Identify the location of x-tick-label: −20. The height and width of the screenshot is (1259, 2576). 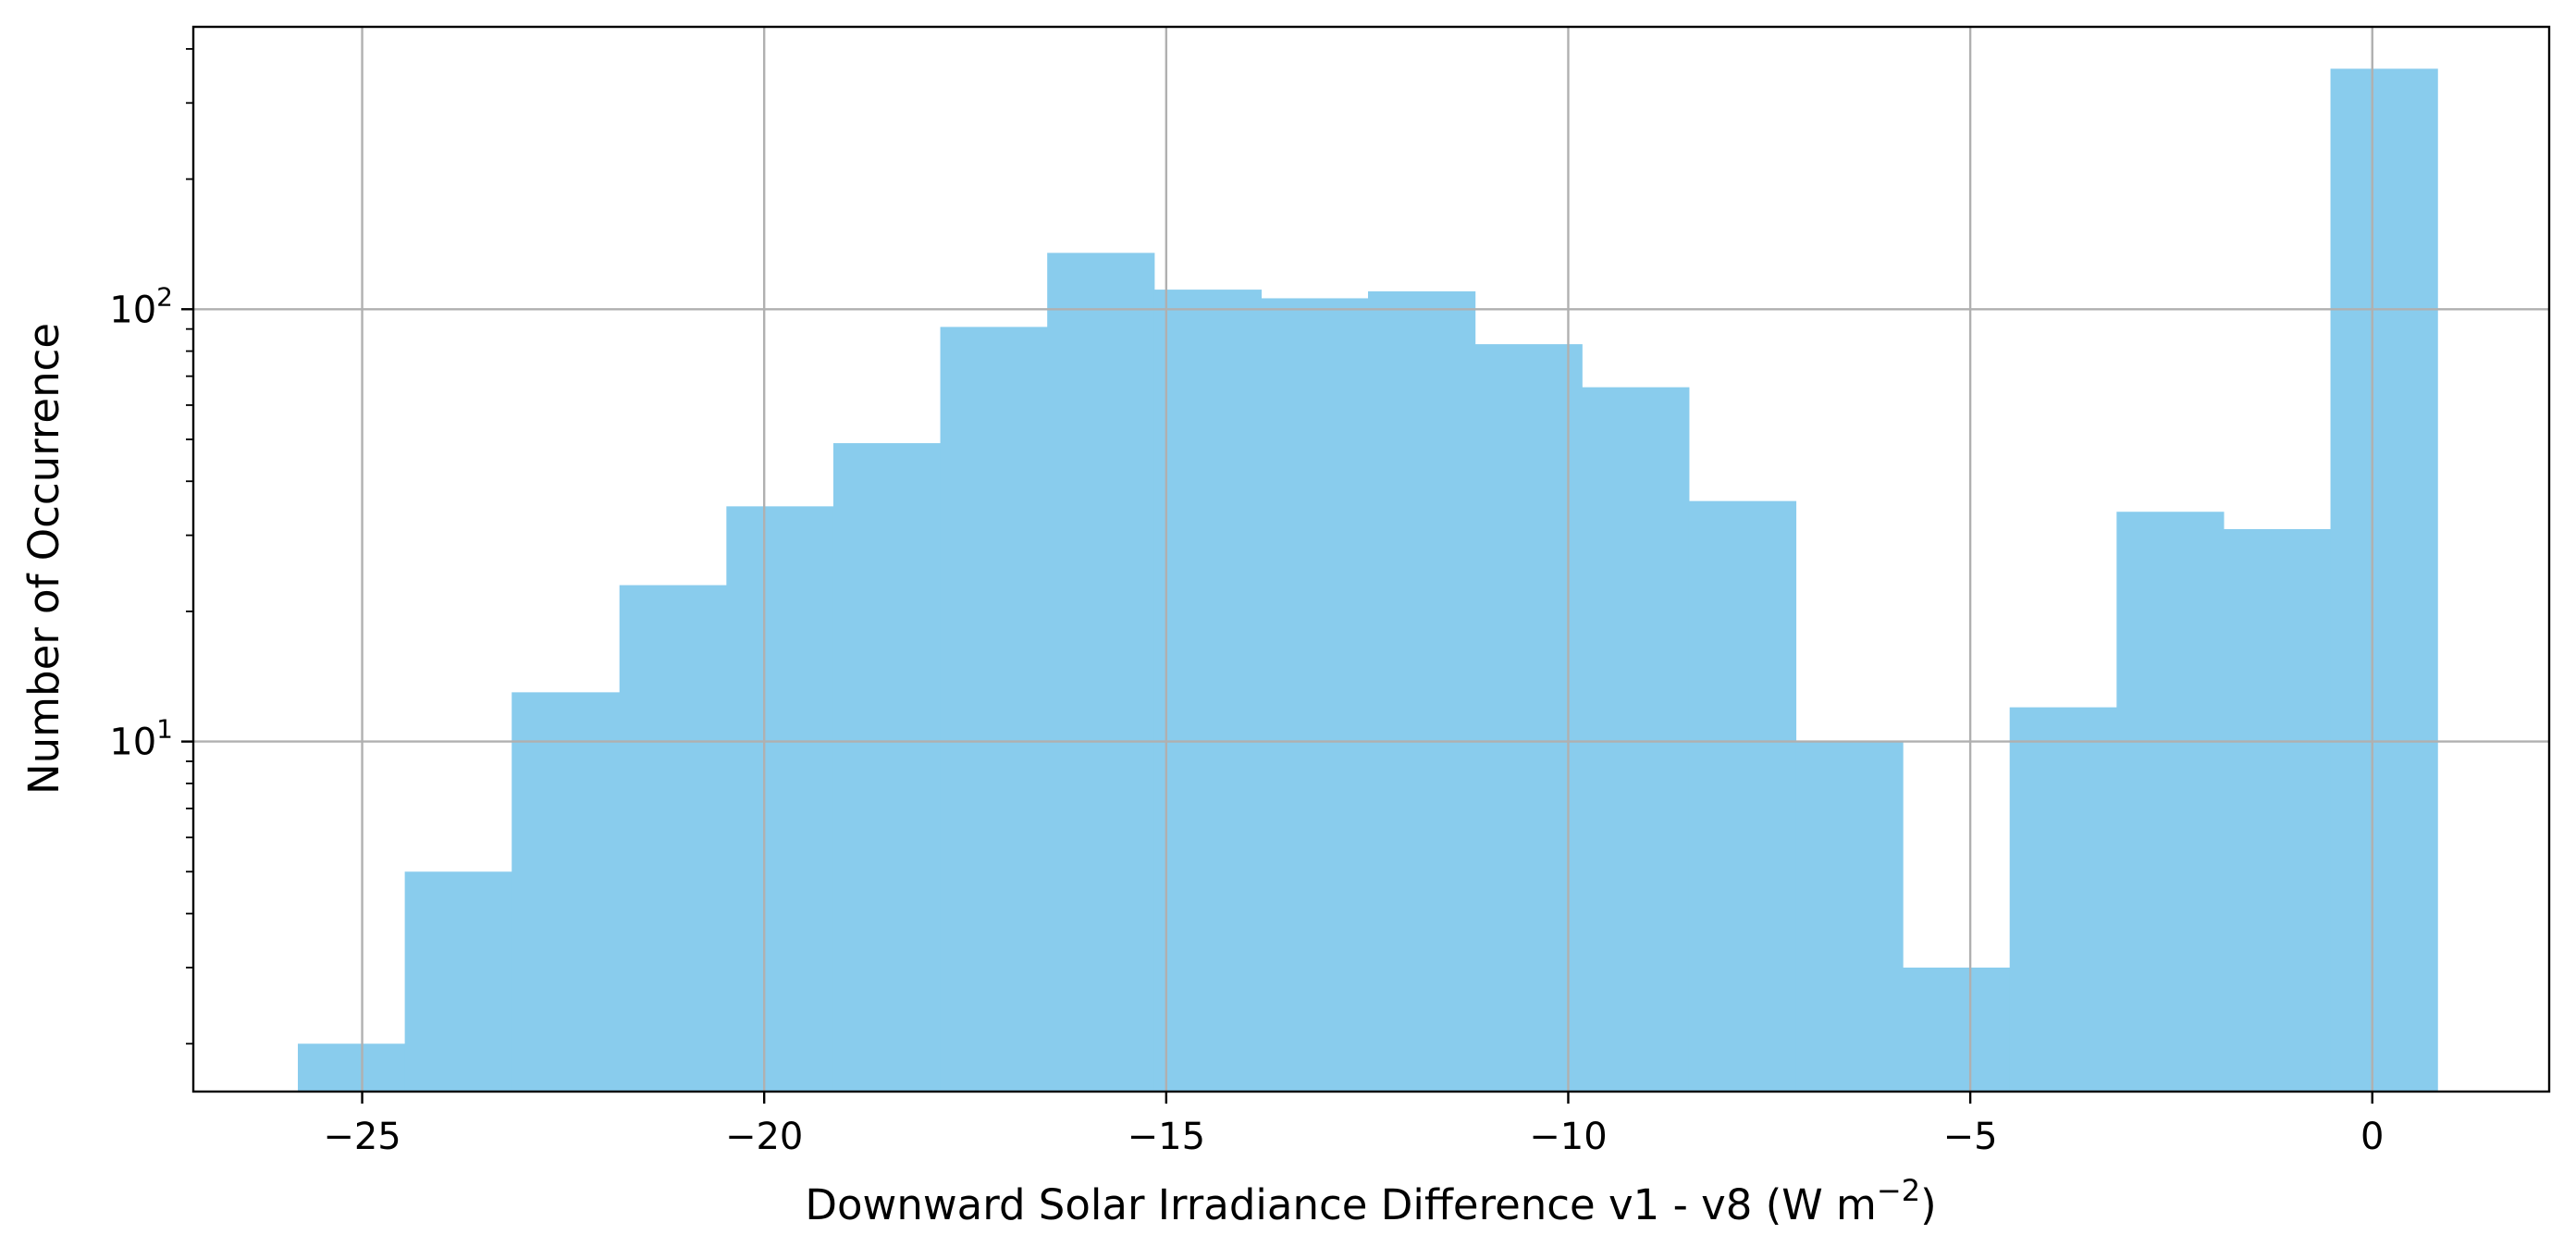
(764, 1137).